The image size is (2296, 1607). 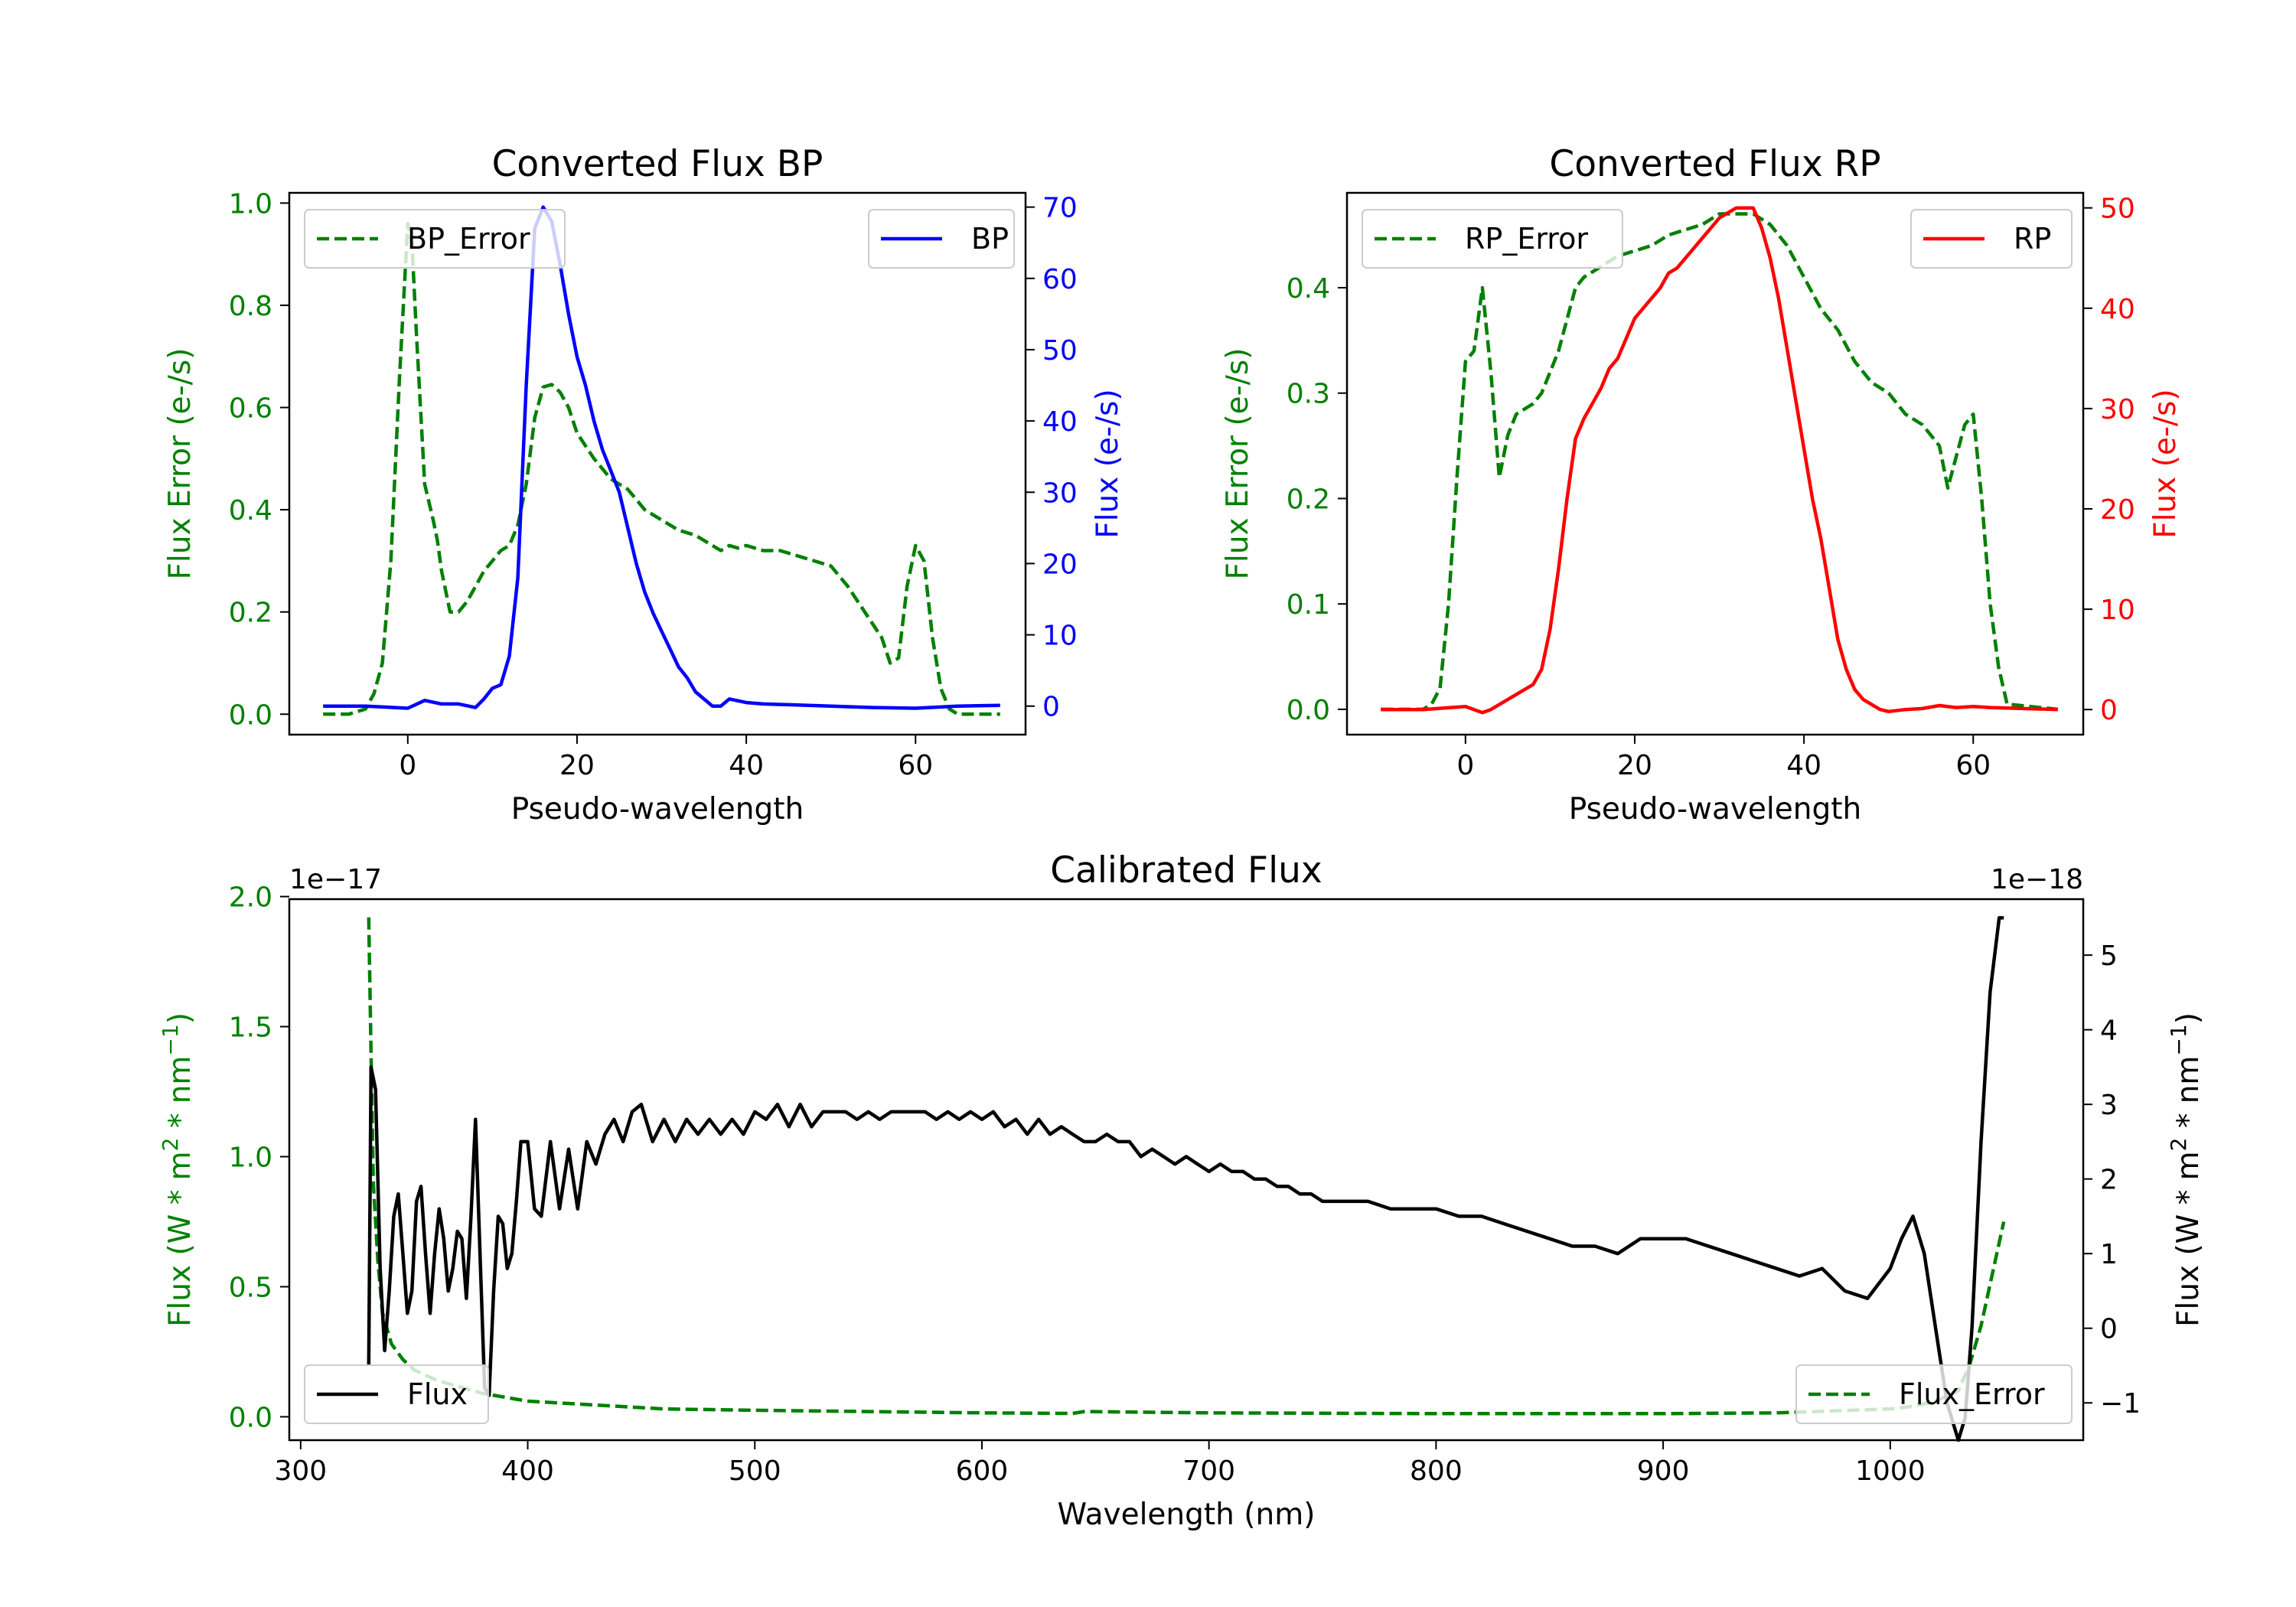 I want to click on legend-label: RP_Error, so click(x=1526, y=239).